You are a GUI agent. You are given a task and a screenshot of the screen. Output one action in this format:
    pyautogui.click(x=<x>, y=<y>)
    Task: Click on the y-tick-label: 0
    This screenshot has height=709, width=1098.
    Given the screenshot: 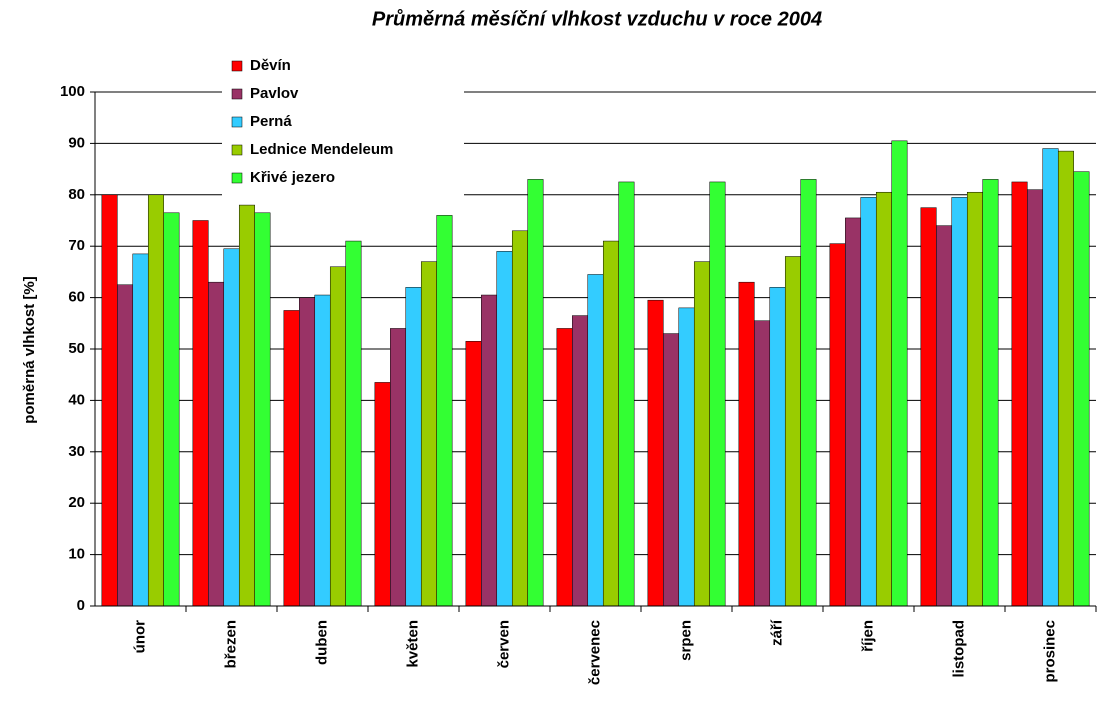 What is the action you would take?
    pyautogui.click(x=81, y=605)
    